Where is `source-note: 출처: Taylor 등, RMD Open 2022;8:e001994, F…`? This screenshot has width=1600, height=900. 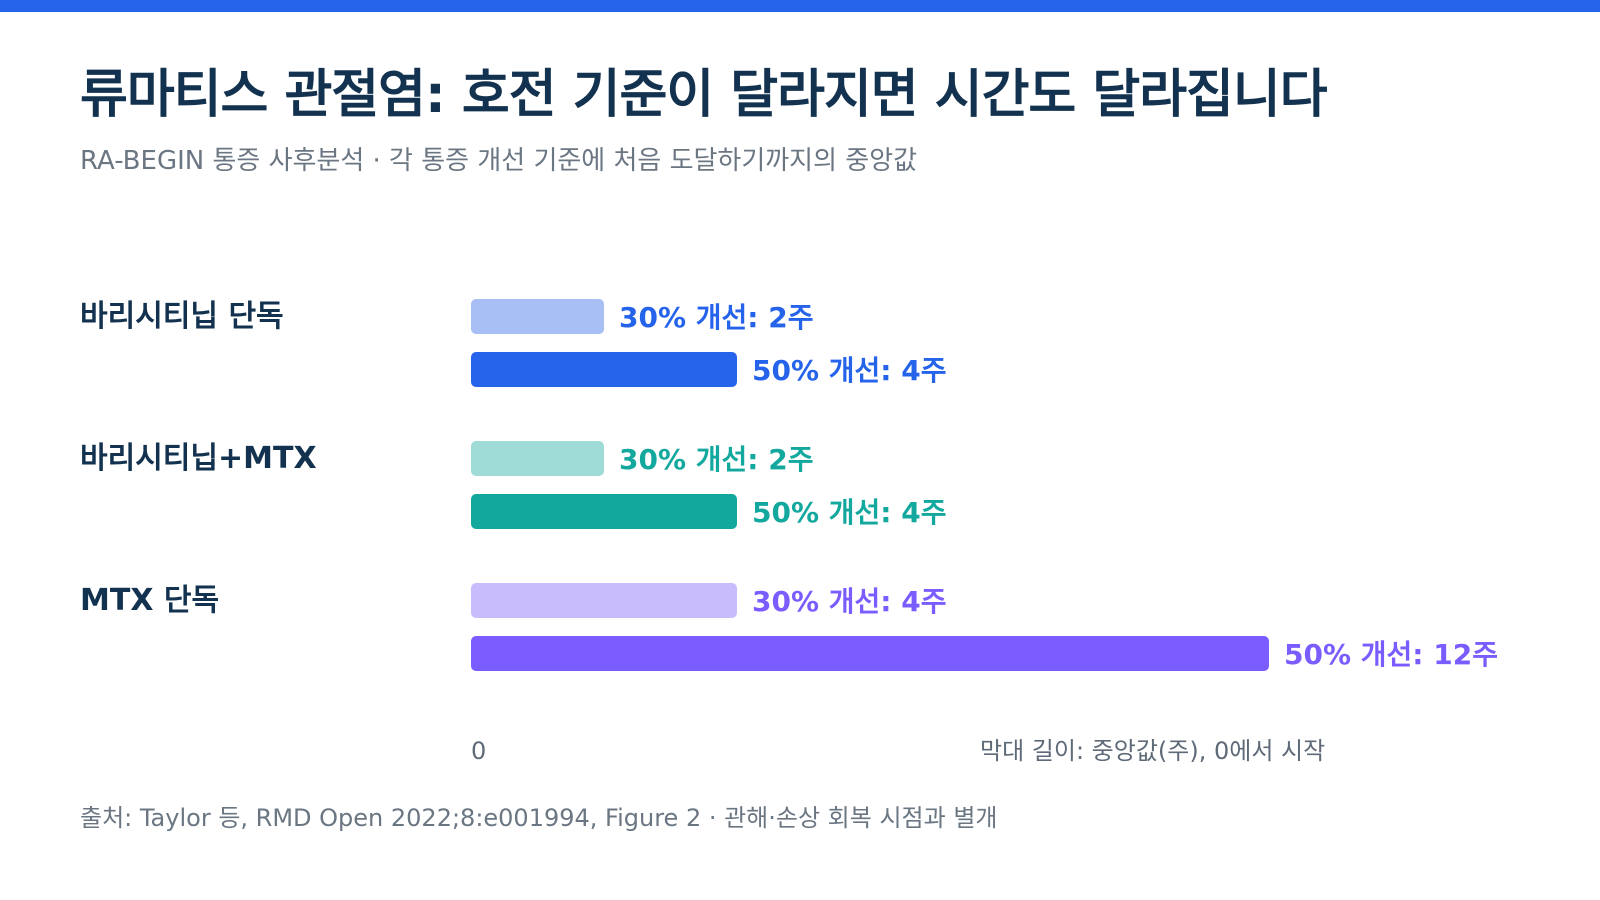 source-note: 출처: Taylor 등, RMD Open 2022;8:e001994, F… is located at coordinates (539, 818).